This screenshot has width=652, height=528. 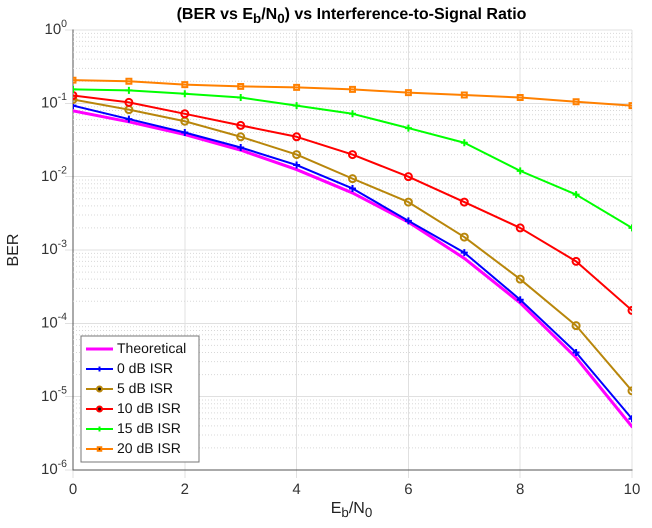 What do you see at coordinates (145, 388) in the screenshot?
I see `legend-label: 5 dB ISR` at bounding box center [145, 388].